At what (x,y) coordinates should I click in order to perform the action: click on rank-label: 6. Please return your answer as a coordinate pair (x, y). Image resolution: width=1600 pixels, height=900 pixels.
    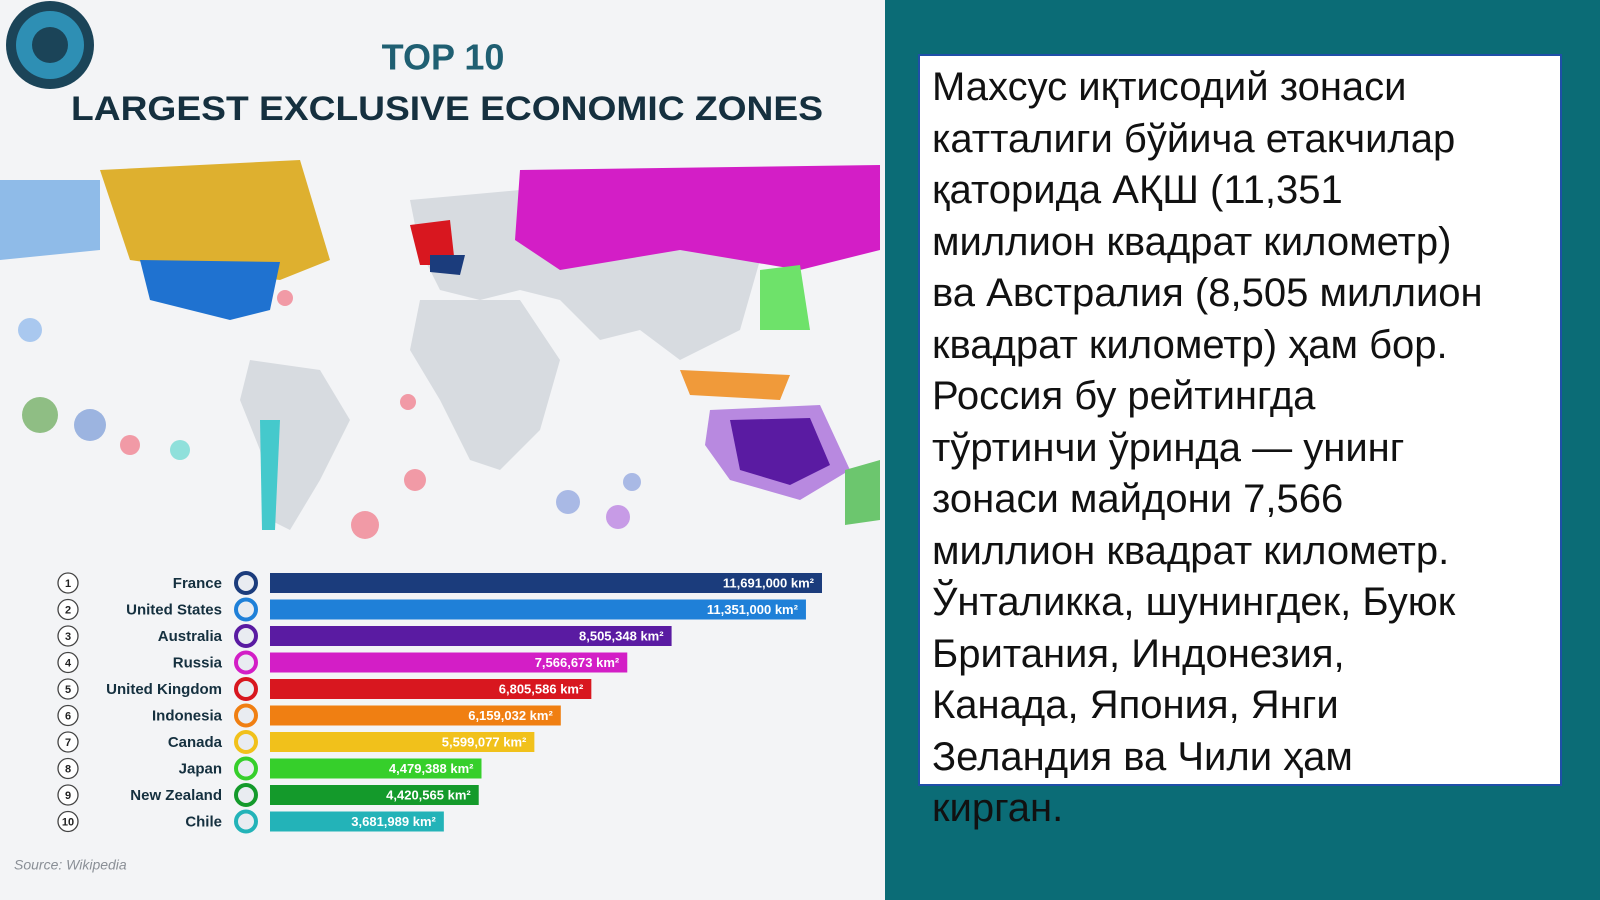
    Looking at the image, I should click on (68, 716).